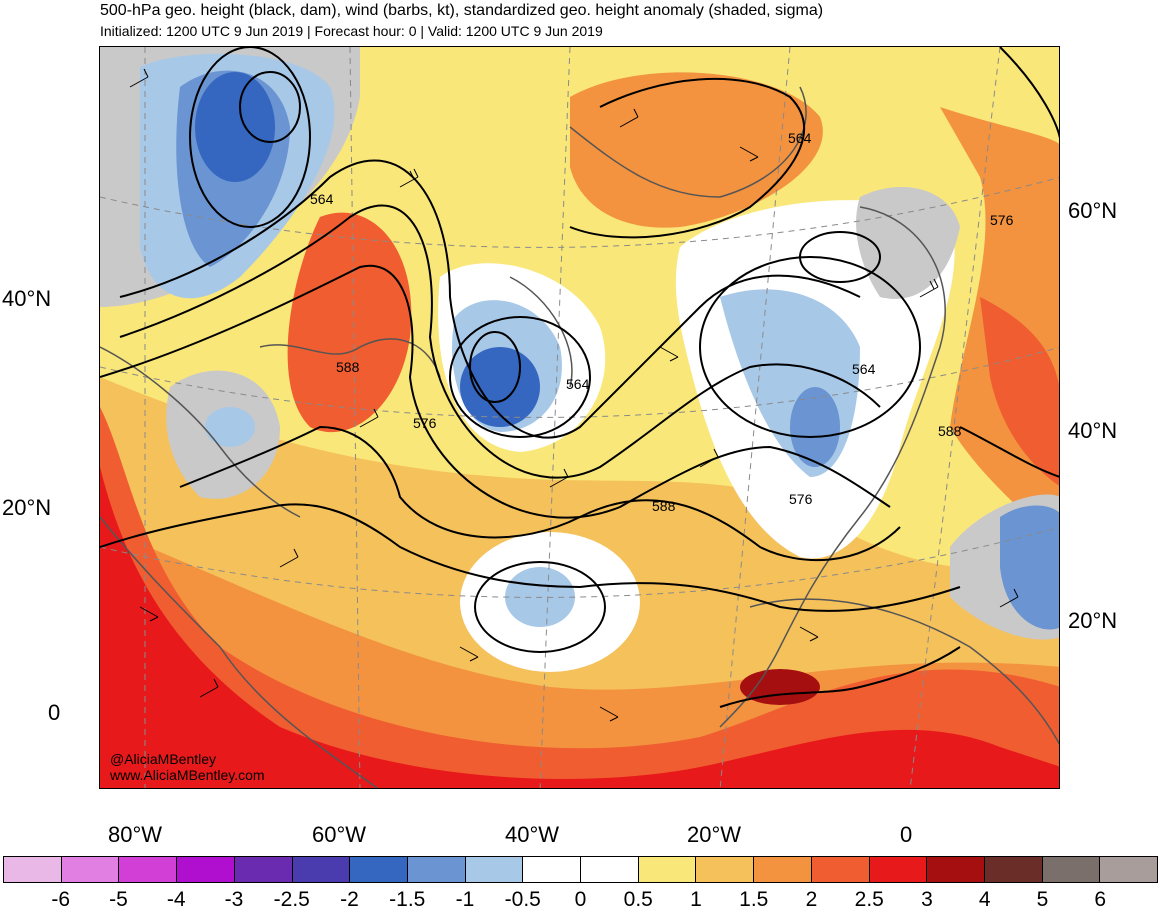 The height and width of the screenshot is (912, 1160). What do you see at coordinates (235, 127) in the screenshot?
I see `anomaly-darkblue-nw` at bounding box center [235, 127].